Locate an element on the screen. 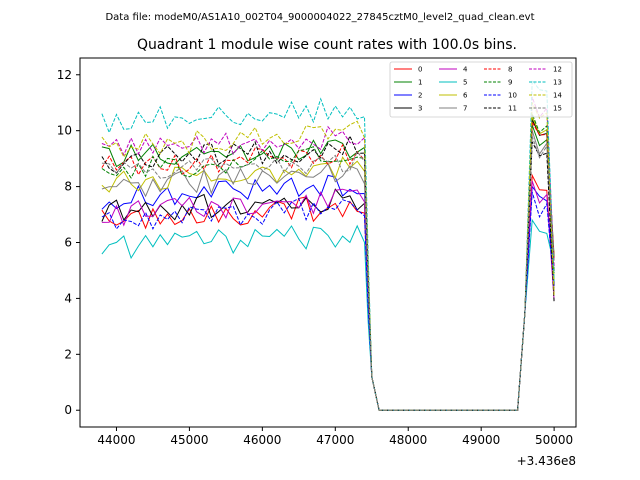 This screenshot has width=640, height=480. legend-label-9: 9 is located at coordinates (510, 83).